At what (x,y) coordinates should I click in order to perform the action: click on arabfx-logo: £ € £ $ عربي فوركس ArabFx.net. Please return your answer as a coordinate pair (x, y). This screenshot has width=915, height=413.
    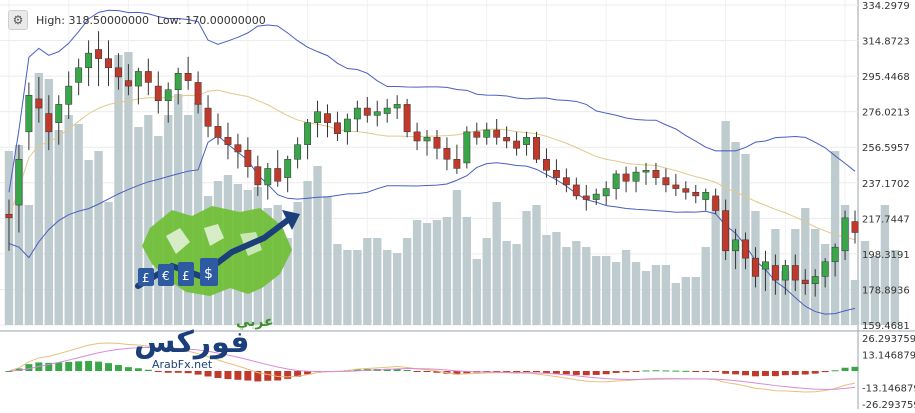
    Looking at the image, I should click on (217, 288).